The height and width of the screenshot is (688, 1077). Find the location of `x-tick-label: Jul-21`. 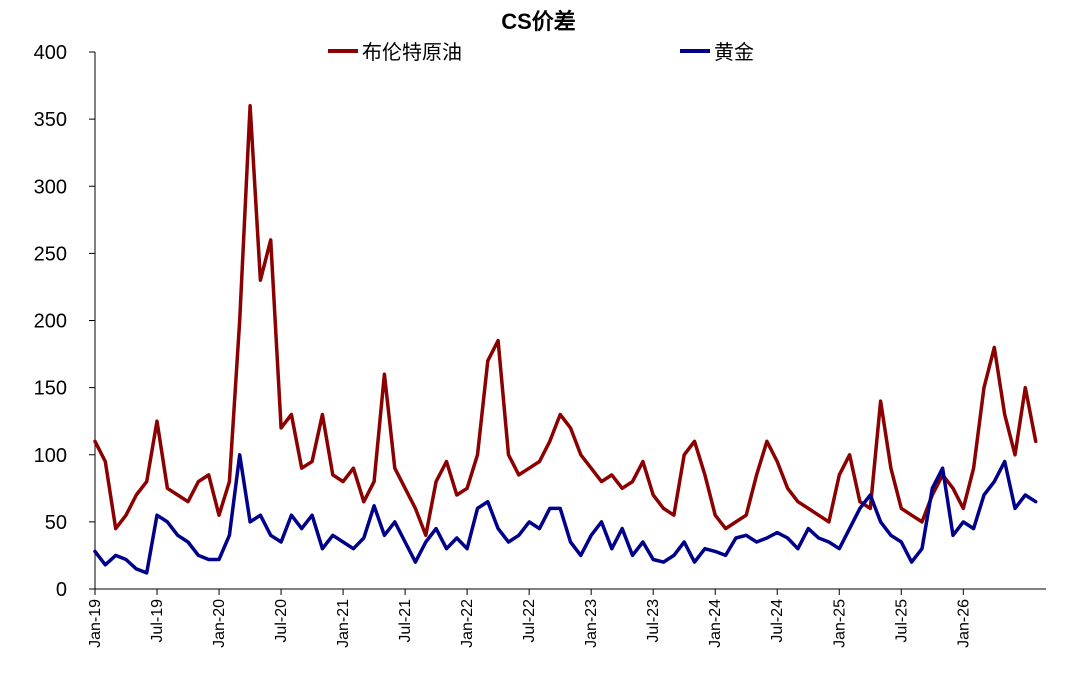

x-tick-label: Jul-21 is located at coordinates (405, 621).